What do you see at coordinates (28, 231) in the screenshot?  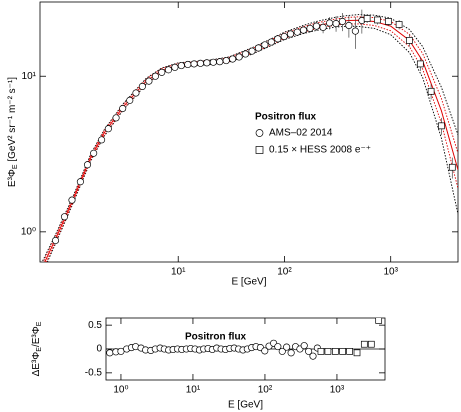 I see `y-tick-label: 10⁰` at bounding box center [28, 231].